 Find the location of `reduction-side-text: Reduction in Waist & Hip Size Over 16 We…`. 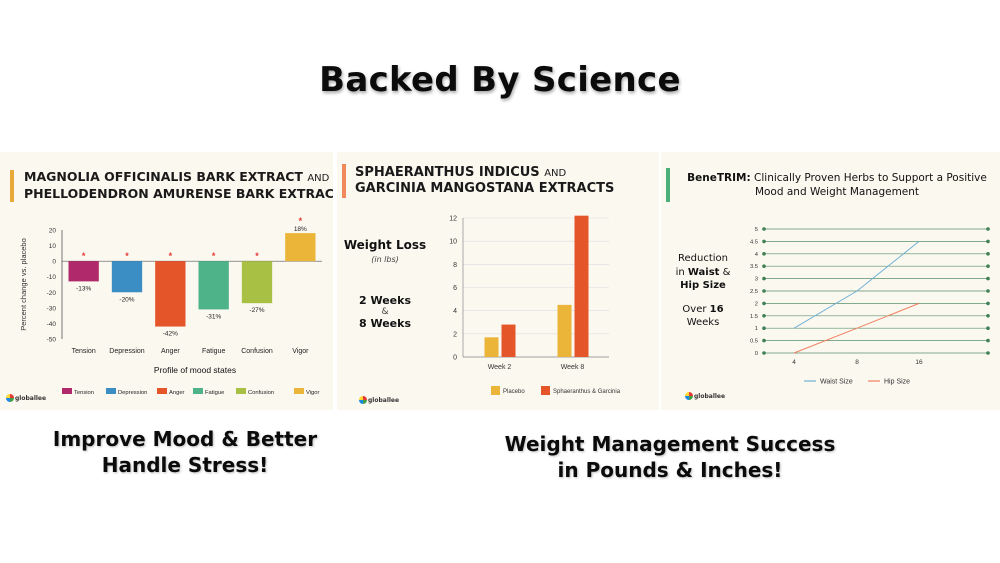

reduction-side-text: Reduction in Waist & Hip Size Over 16 We… is located at coordinates (703, 291).